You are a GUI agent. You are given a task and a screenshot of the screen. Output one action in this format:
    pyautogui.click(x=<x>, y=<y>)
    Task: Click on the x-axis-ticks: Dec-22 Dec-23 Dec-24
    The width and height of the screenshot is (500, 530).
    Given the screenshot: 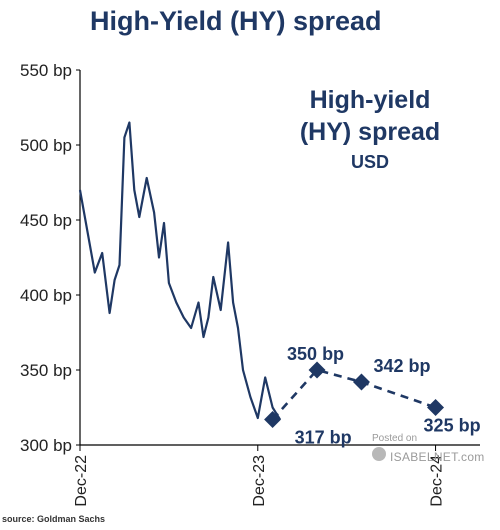 What is the action you would take?
    pyautogui.click(x=259, y=476)
    